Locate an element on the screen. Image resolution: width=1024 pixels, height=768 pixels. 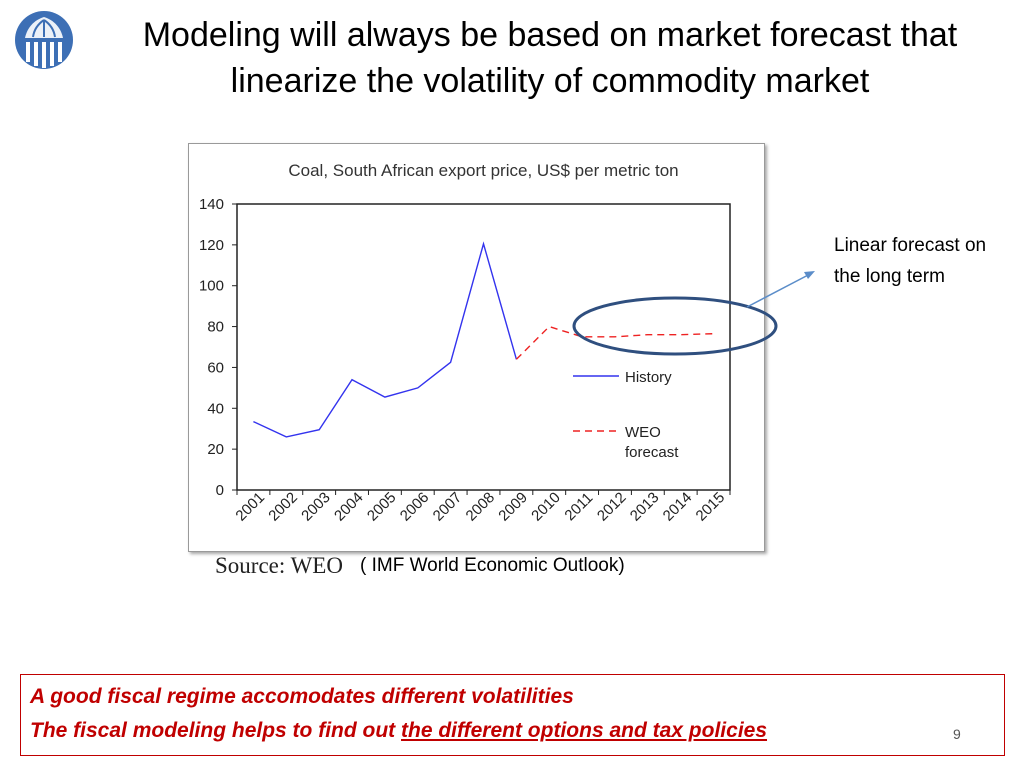
x-tick-label: 2011 is located at coordinates (579, 506).